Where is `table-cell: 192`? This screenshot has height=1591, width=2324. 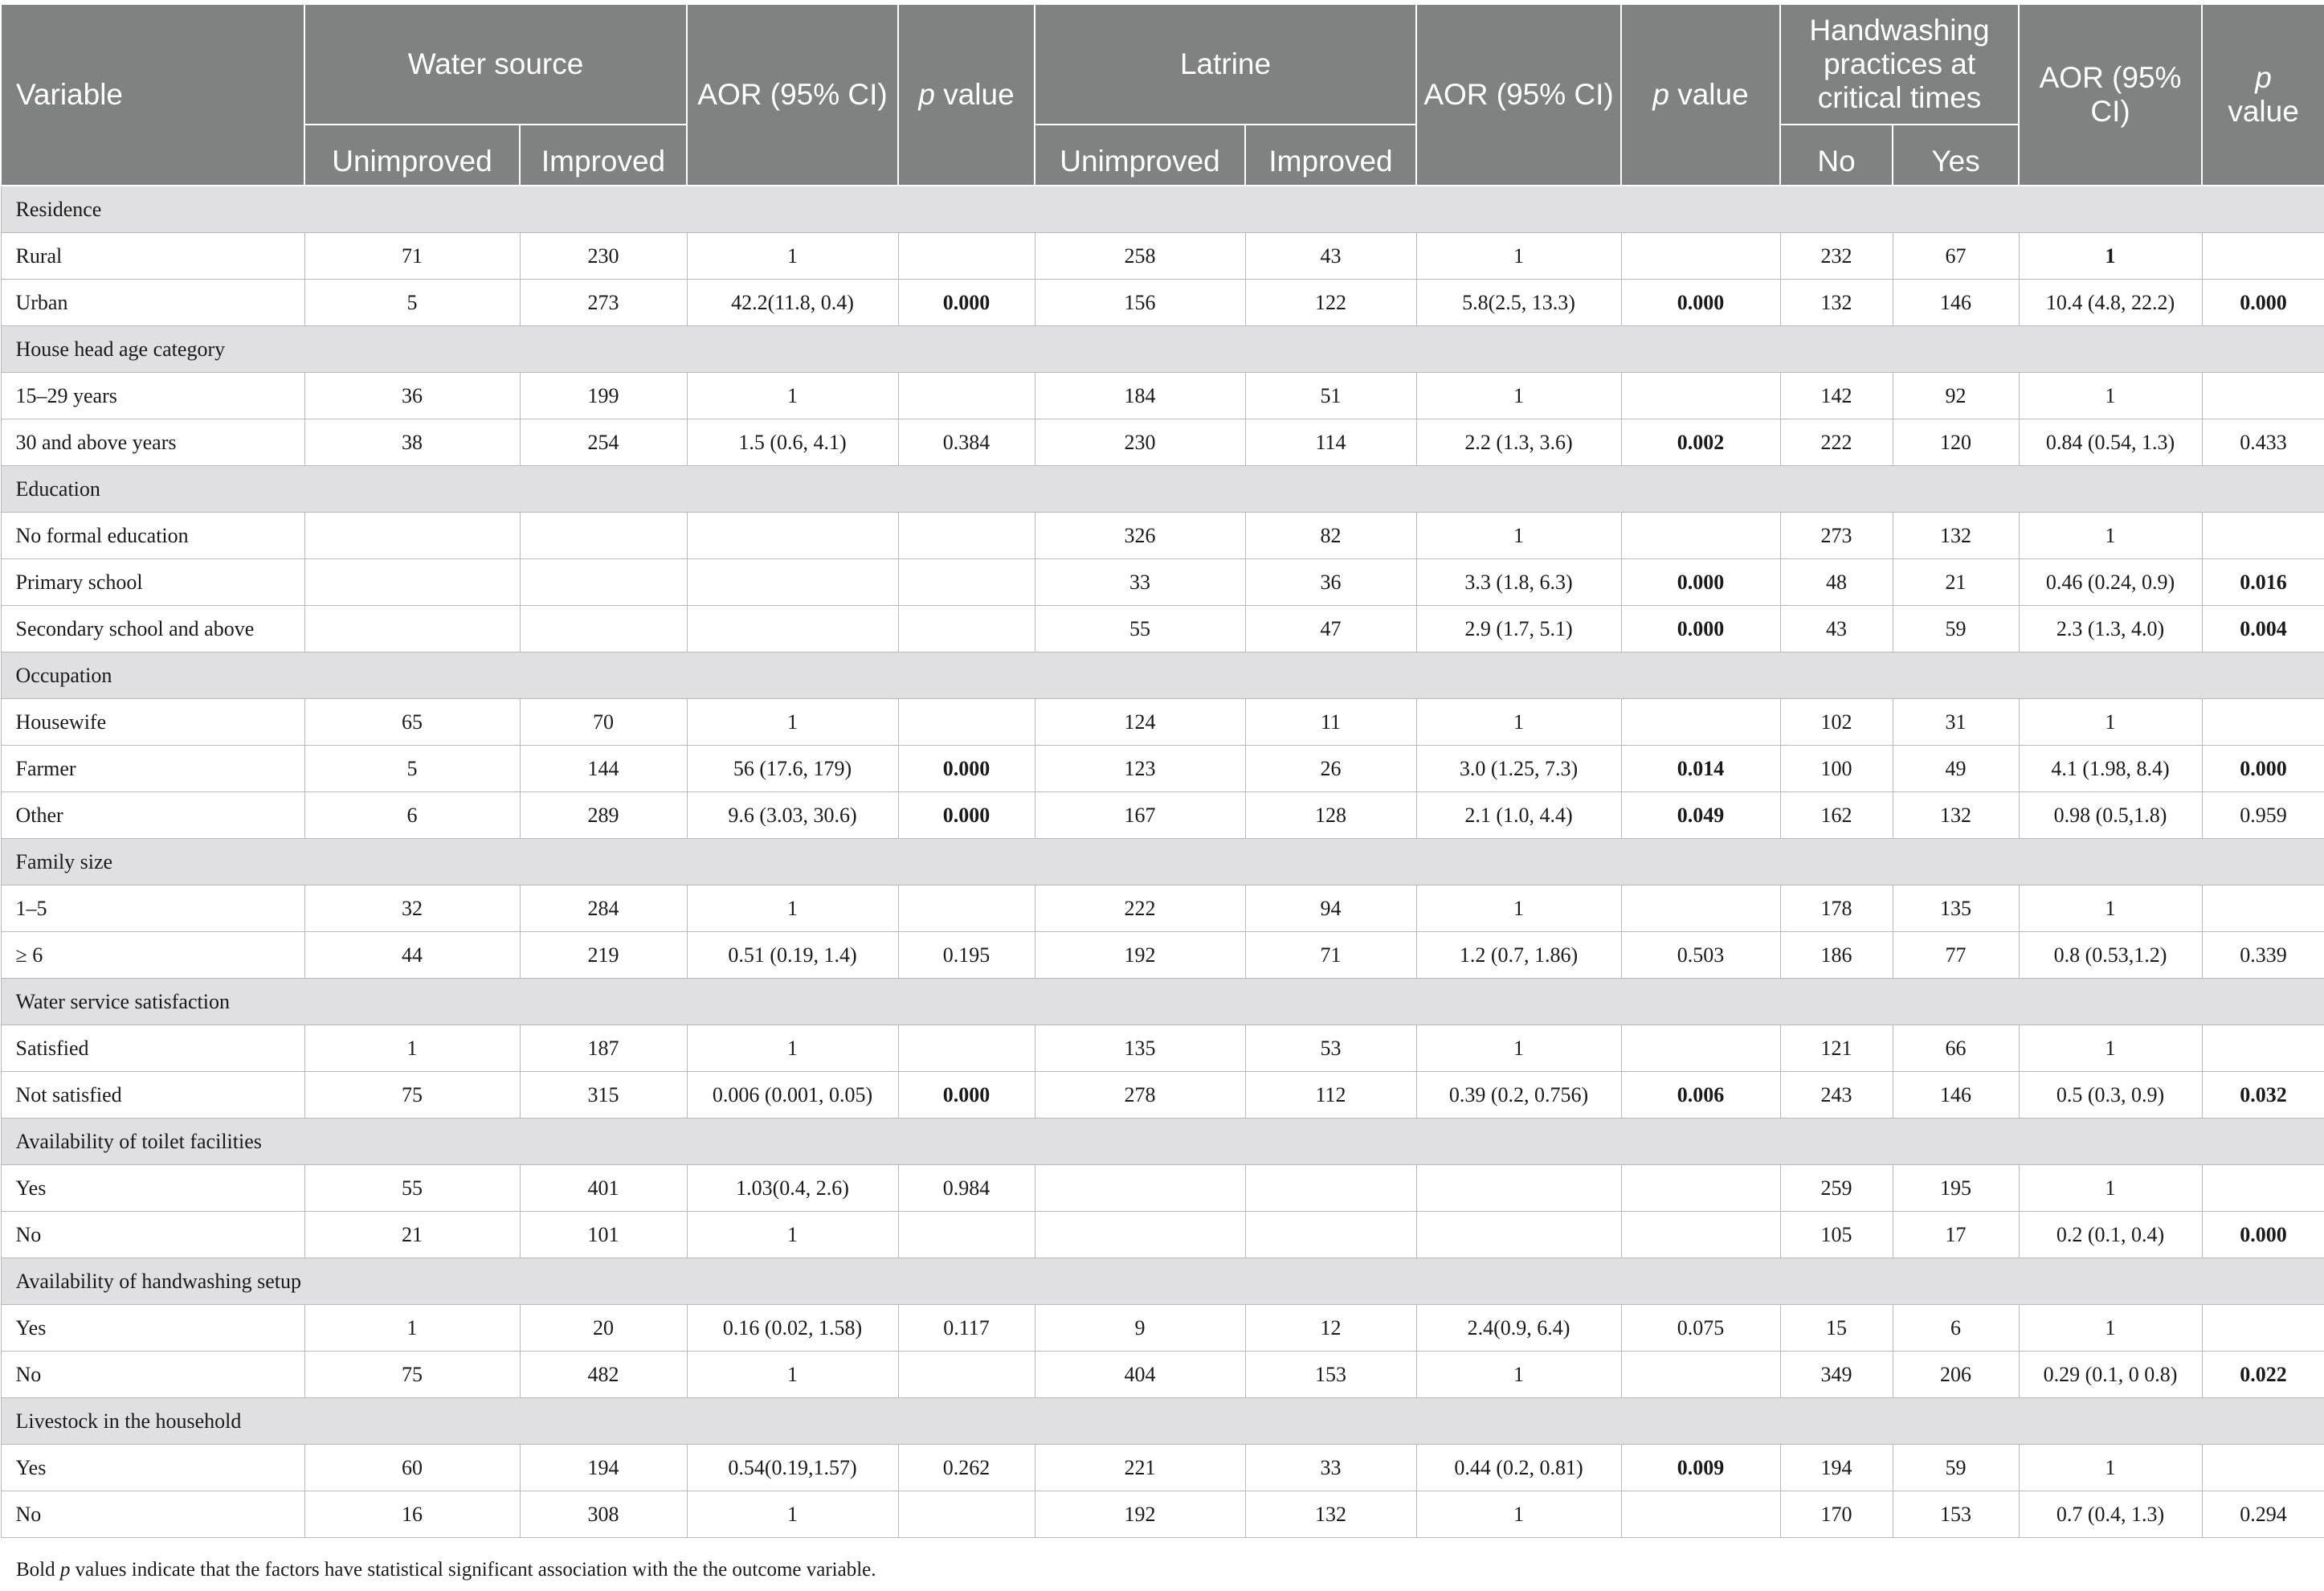 table-cell: 192 is located at coordinates (1140, 955).